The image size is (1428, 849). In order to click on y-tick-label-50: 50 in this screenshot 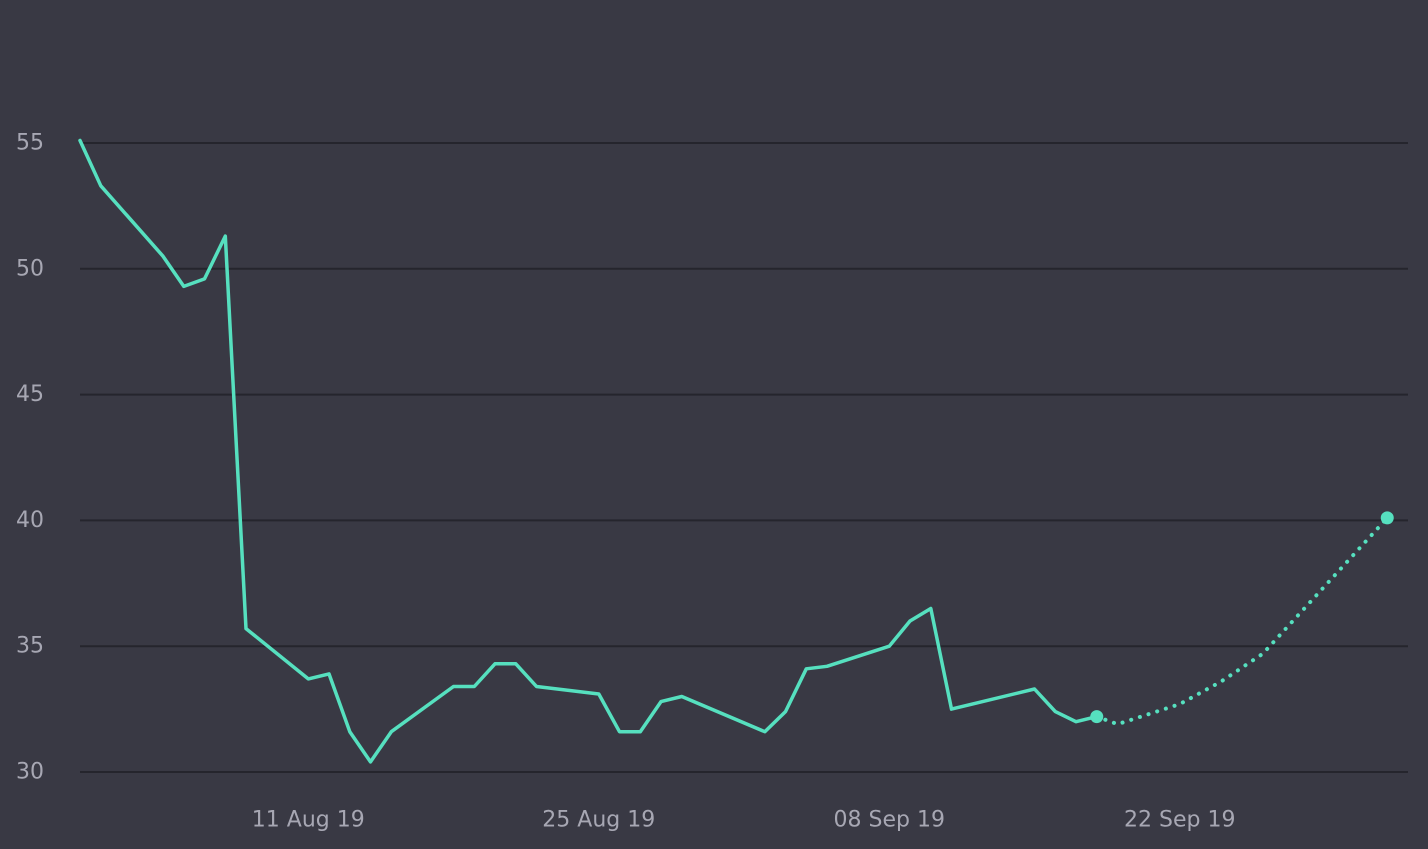, I will do `click(30, 268)`.